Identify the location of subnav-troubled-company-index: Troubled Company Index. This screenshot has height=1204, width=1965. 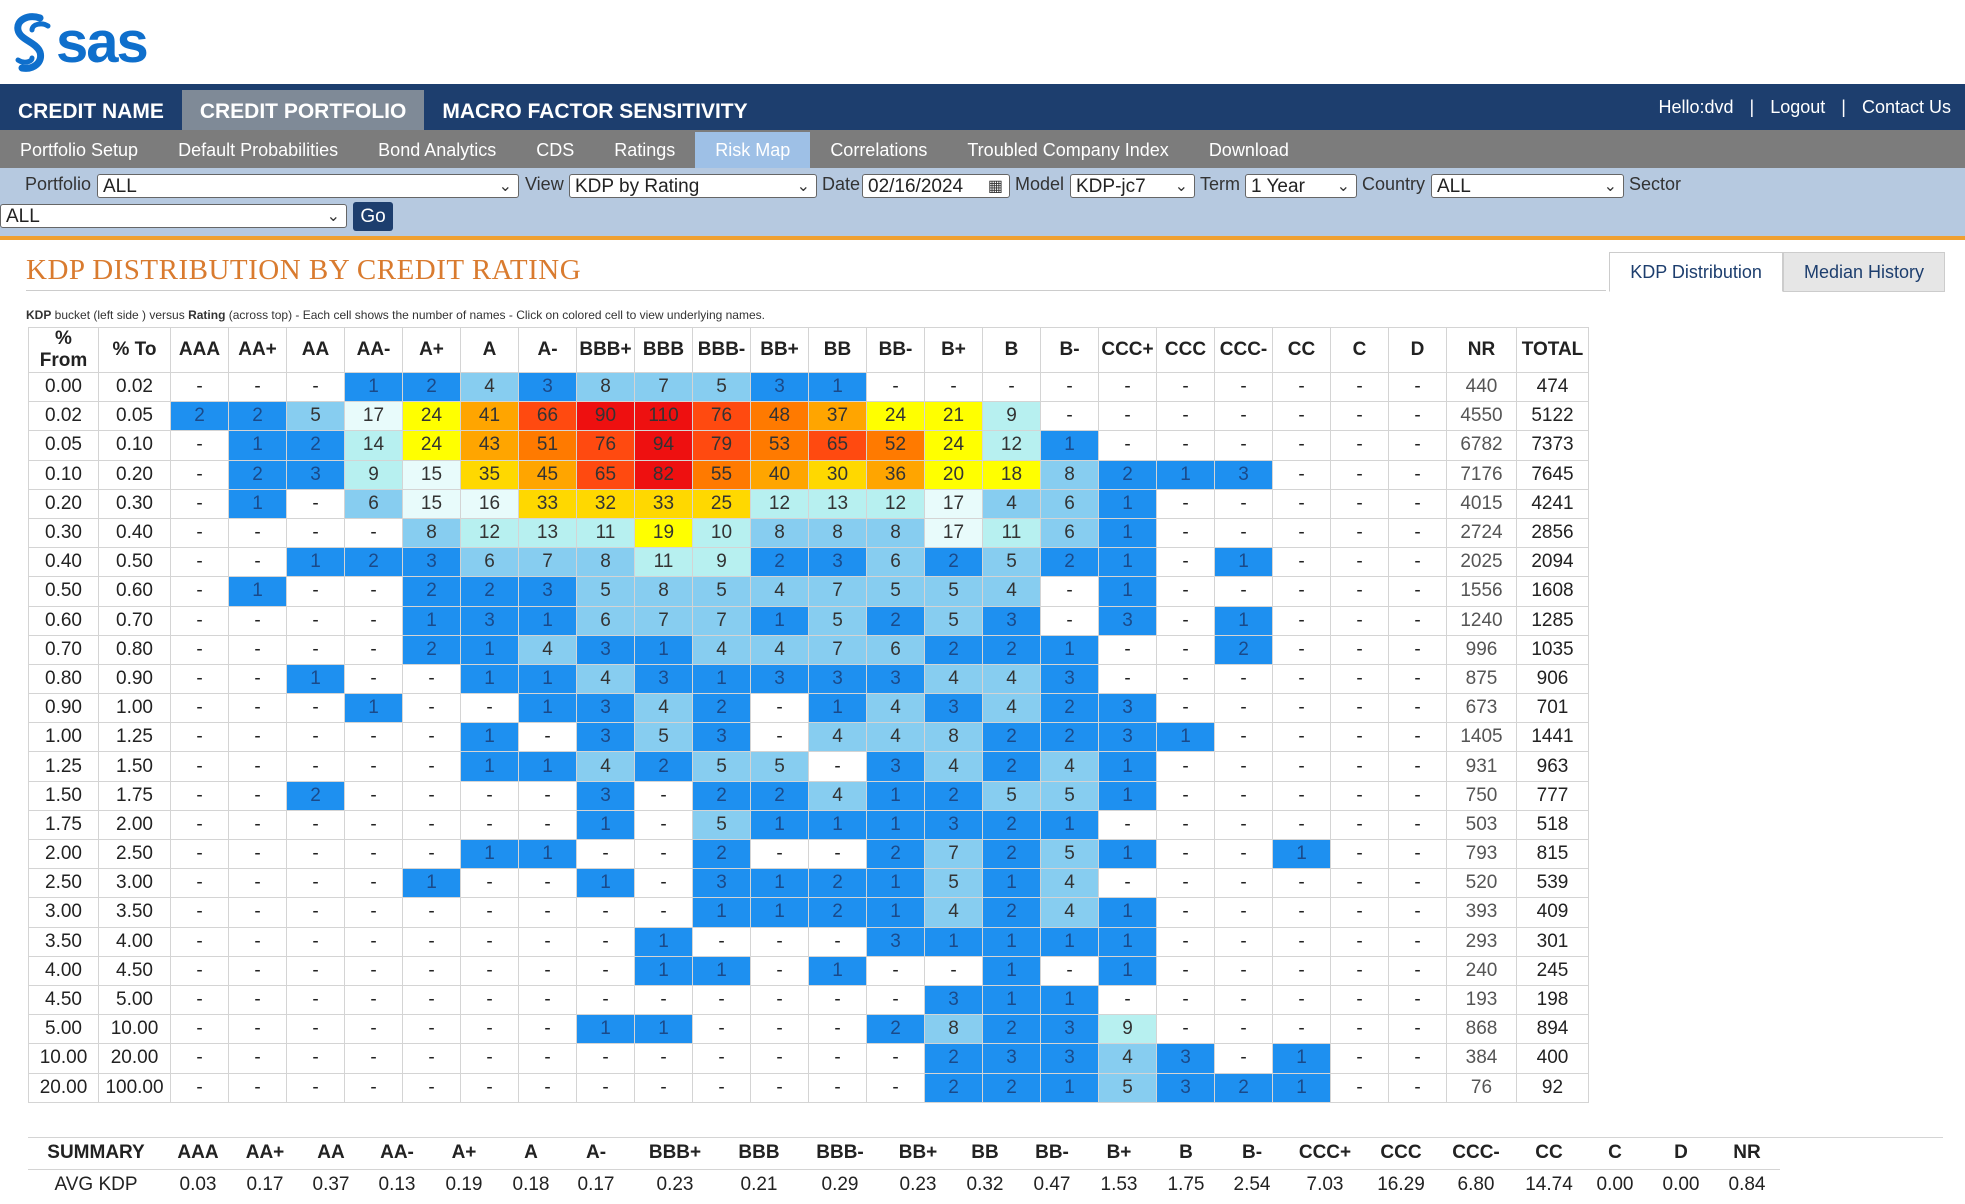
(1068, 150).